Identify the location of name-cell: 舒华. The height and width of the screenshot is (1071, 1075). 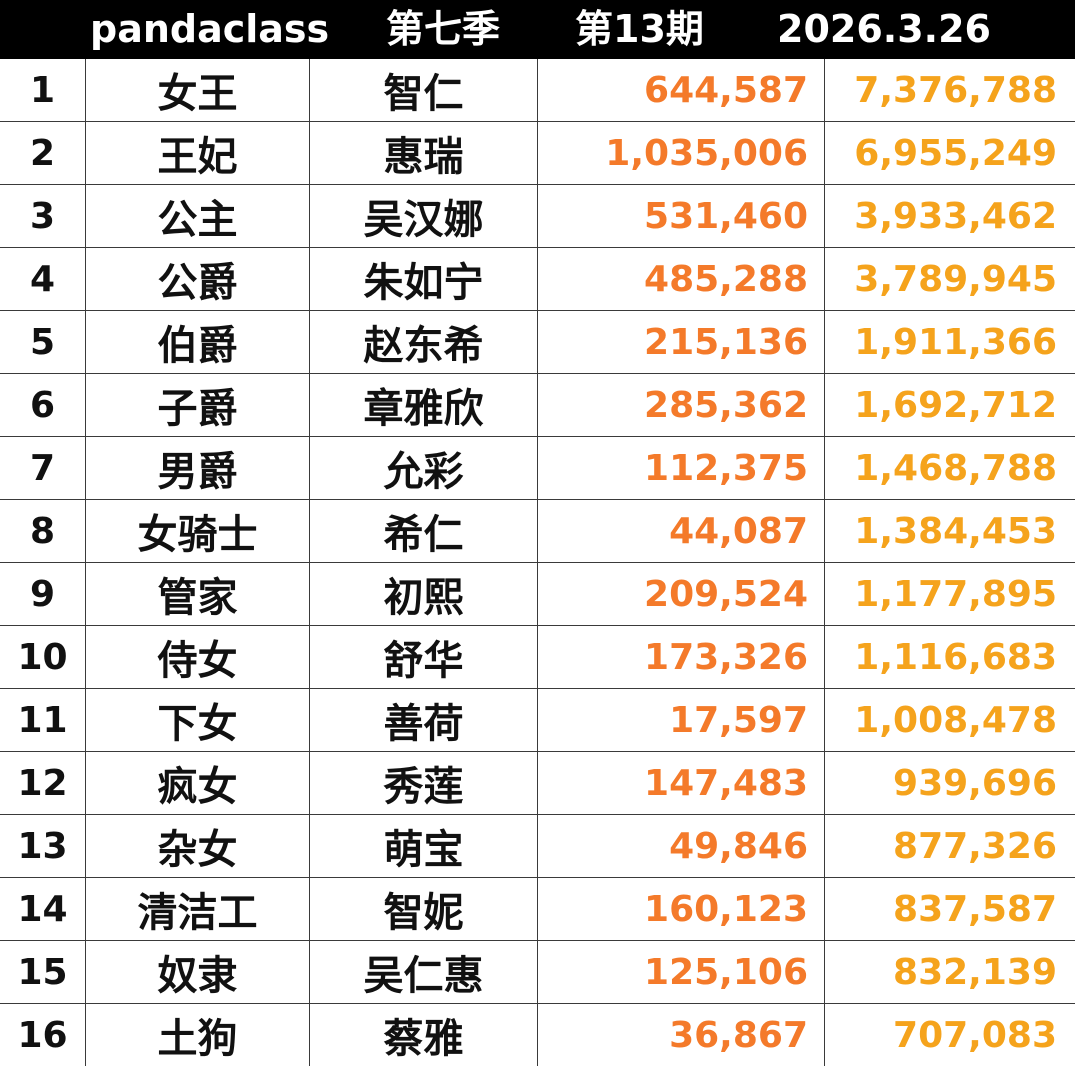
(423, 657).